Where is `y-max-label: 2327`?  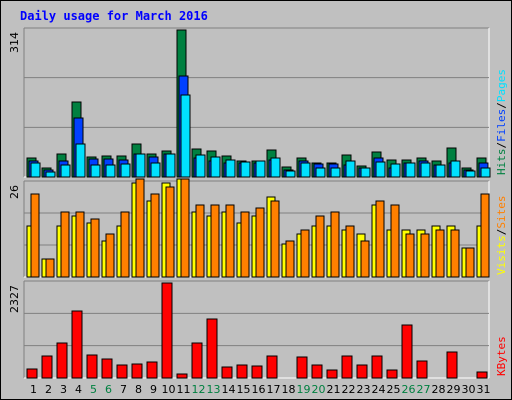
y-max-label: 2327 is located at coordinates (14, 299).